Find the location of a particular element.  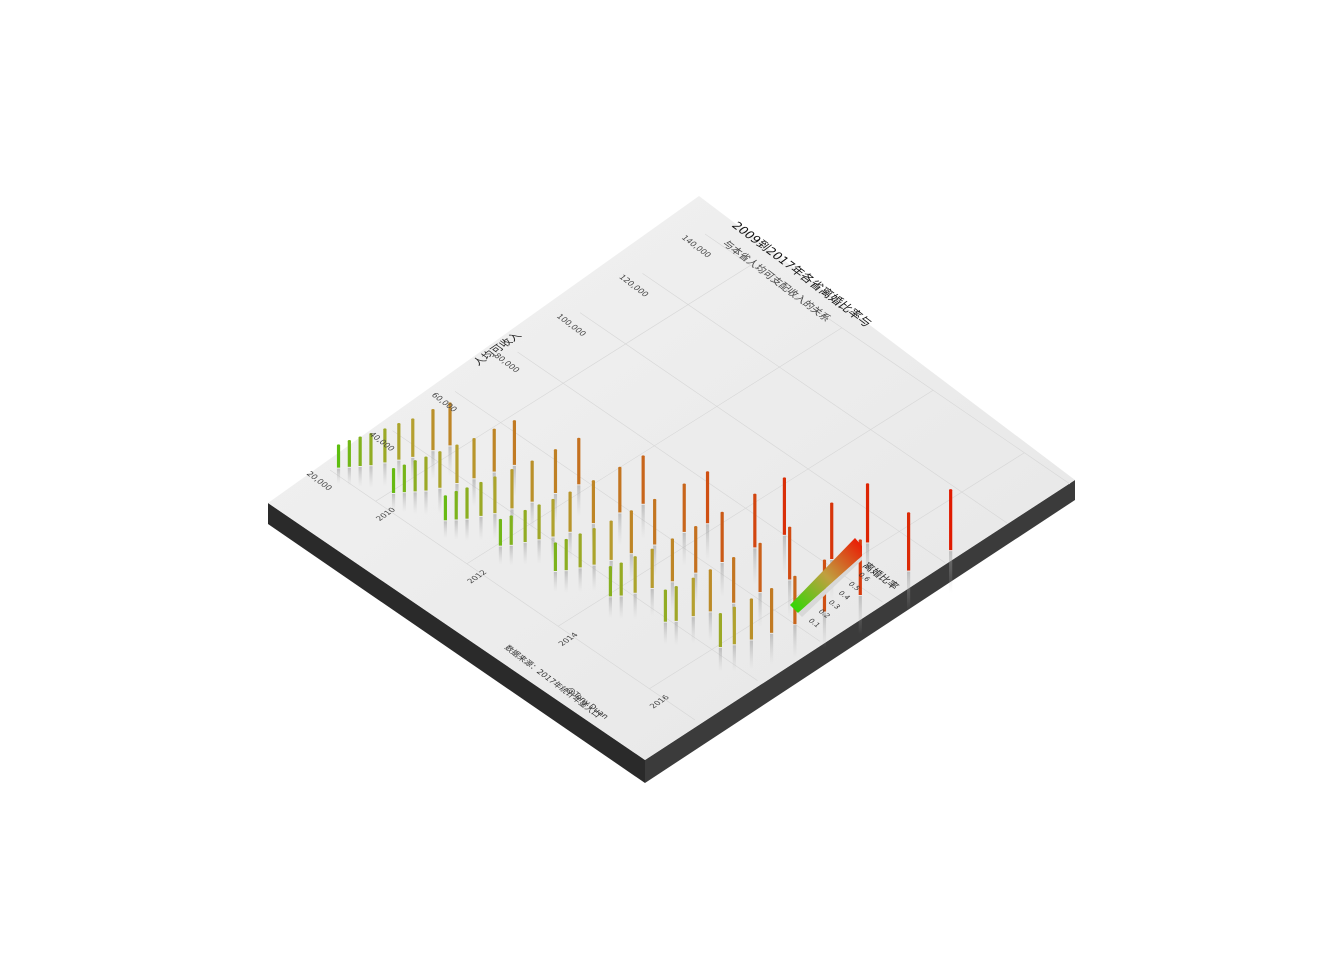

legend-tick-label: 0.1 is located at coordinates (813, 622).